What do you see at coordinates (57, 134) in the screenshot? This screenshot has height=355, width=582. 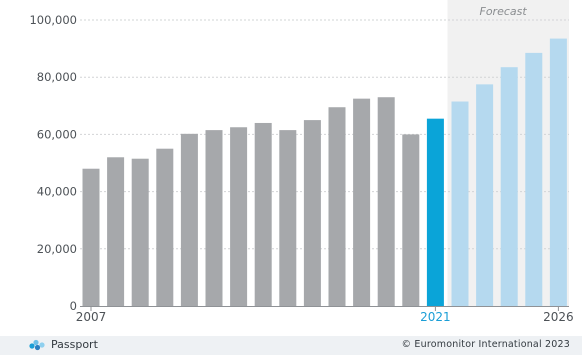 I see `y-tick-label: 60,000` at bounding box center [57, 134].